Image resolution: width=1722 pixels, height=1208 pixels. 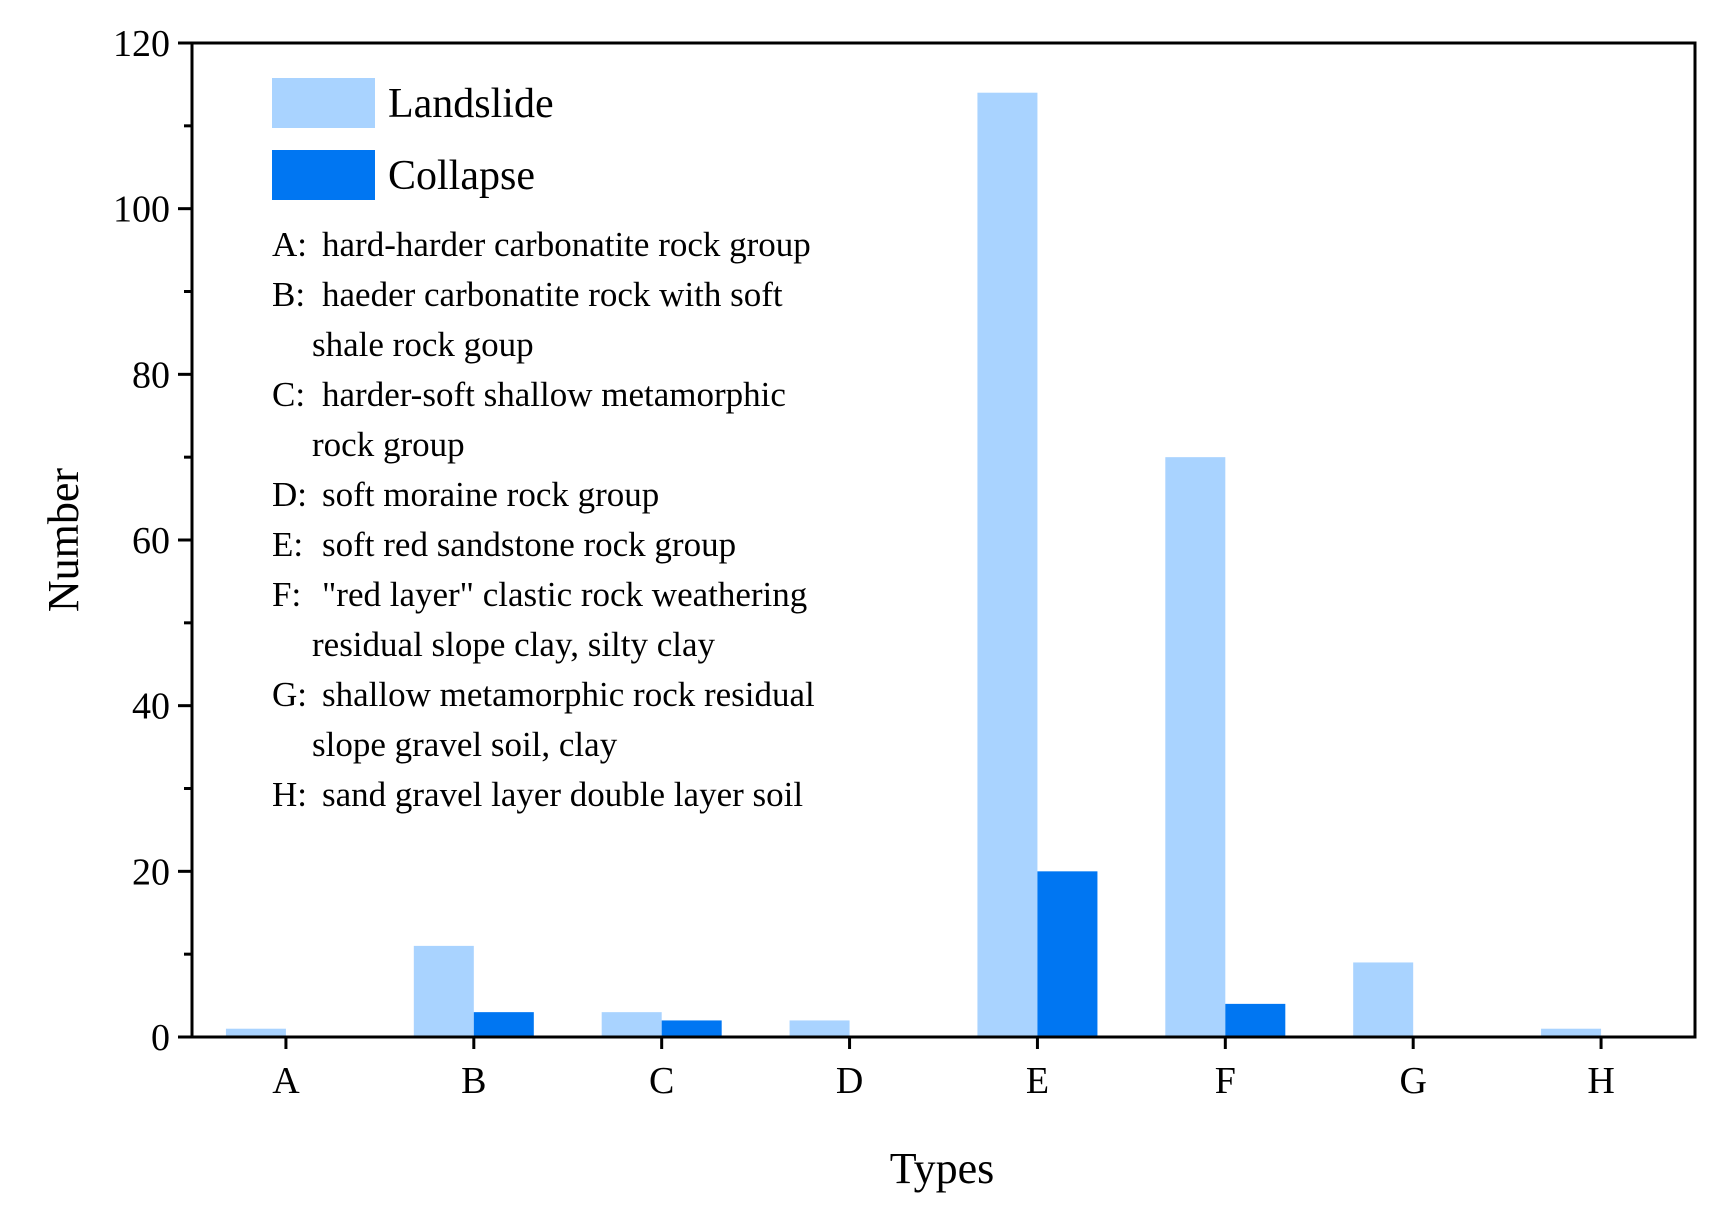 I want to click on y-tick-label: 120, so click(x=141, y=44).